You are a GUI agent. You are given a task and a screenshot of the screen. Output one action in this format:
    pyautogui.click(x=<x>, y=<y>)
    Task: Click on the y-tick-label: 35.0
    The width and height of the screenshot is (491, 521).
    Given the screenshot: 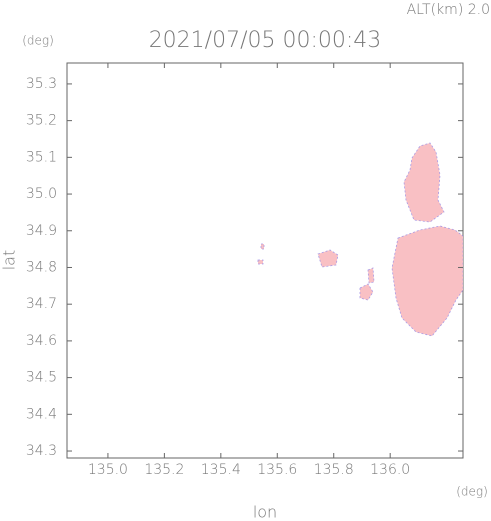 What is the action you would take?
    pyautogui.click(x=41, y=194)
    